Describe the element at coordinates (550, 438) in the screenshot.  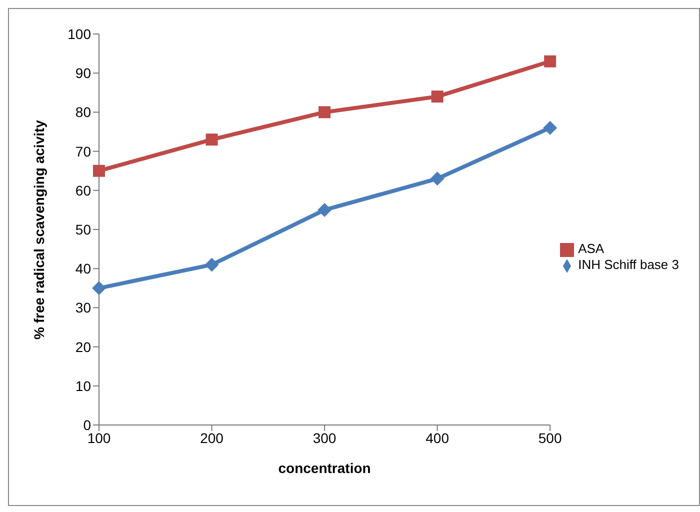
I see `x-tick-label: 500` at that location.